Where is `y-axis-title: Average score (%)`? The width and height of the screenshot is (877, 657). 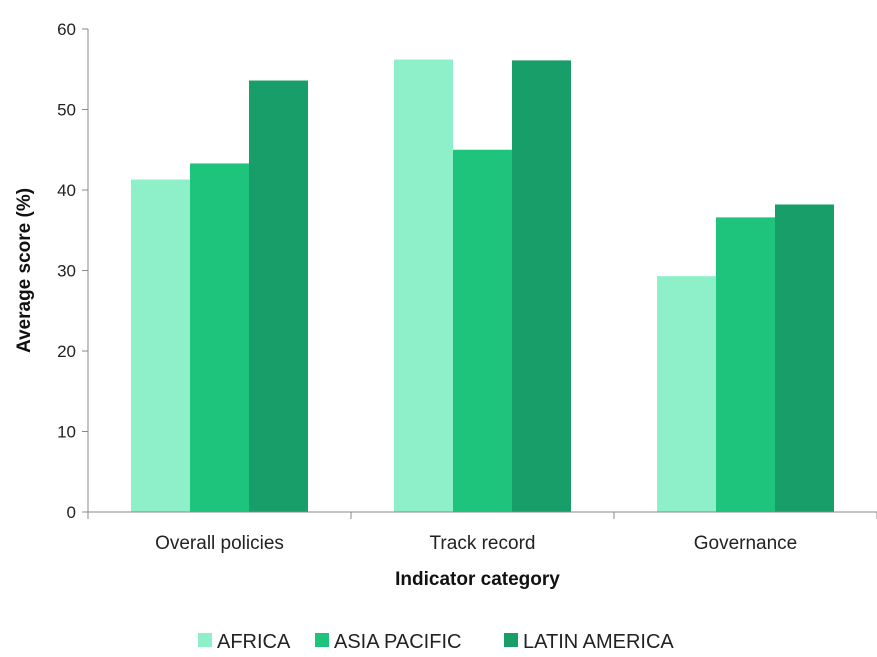
y-axis-title: Average score (%) is located at coordinates (24, 270).